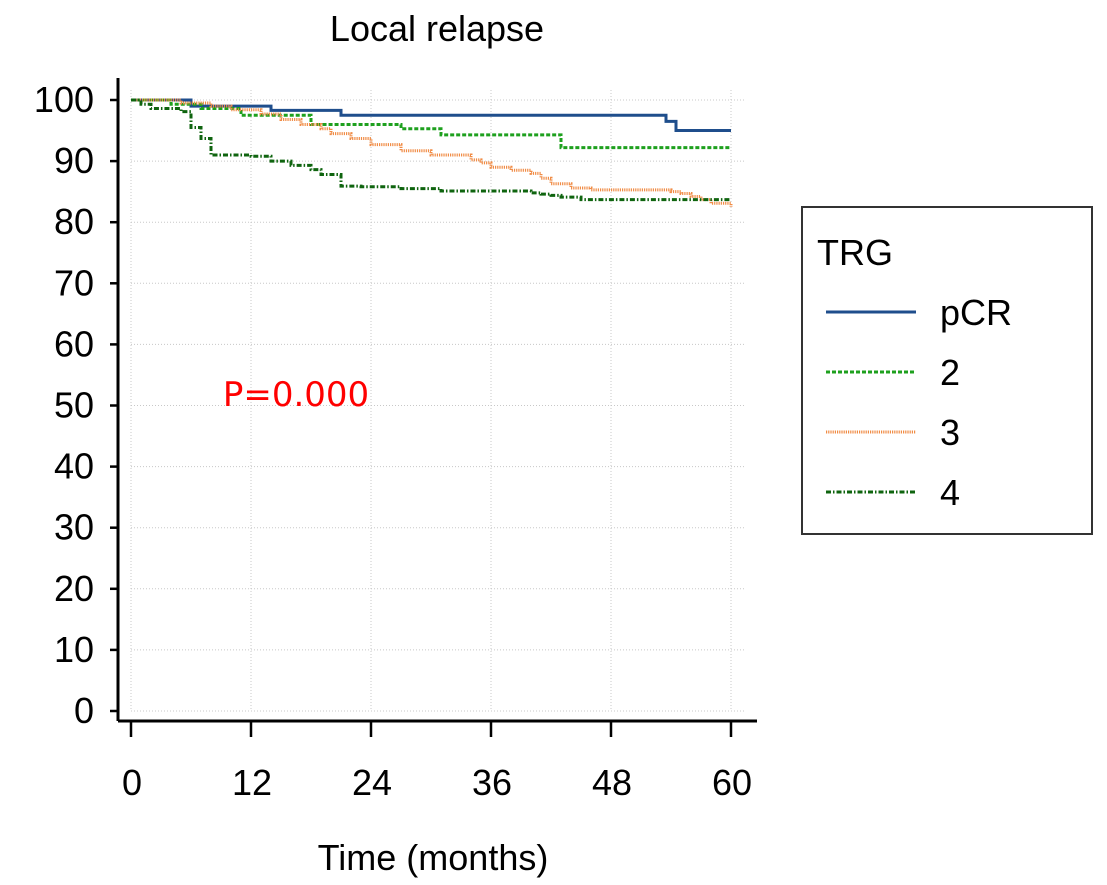 The width and height of the screenshot is (1107, 885). Describe the element at coordinates (950, 492) in the screenshot. I see `legend-label-4: 4` at that location.